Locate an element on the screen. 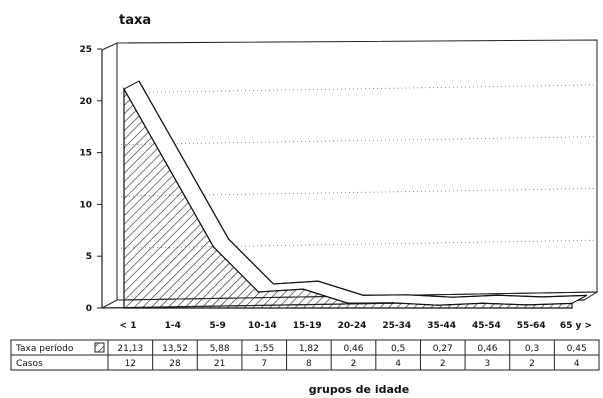 The height and width of the screenshot is (398, 603). x-tick-label: < 1 is located at coordinates (128, 326).